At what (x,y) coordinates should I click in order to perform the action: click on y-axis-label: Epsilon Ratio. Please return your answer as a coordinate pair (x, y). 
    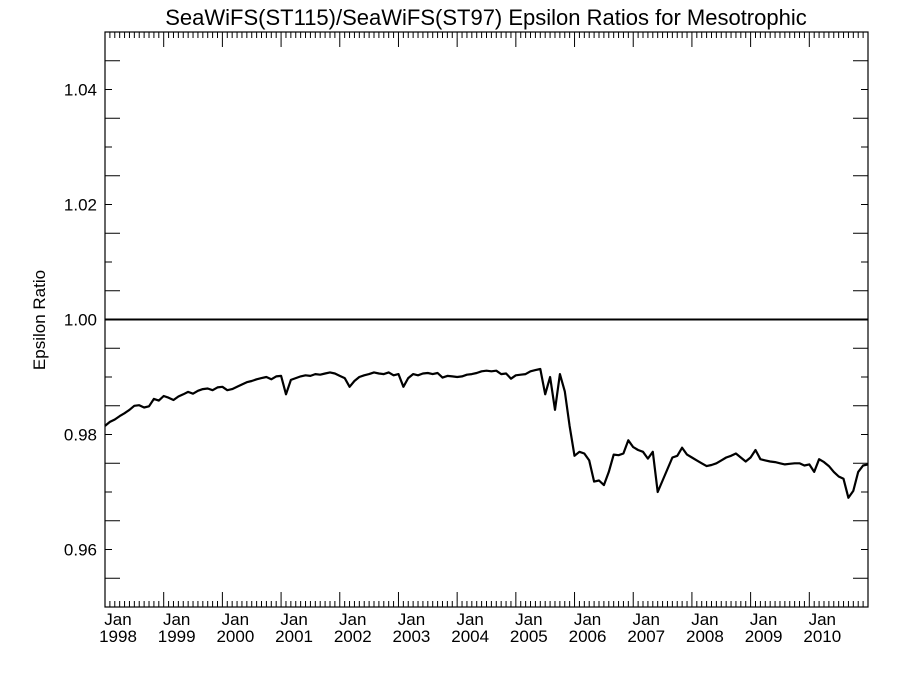
    Looking at the image, I should click on (39, 320).